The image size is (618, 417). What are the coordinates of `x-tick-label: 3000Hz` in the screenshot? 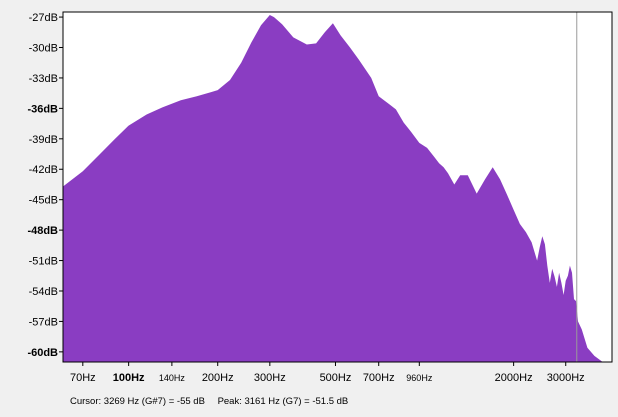 It's located at (566, 378).